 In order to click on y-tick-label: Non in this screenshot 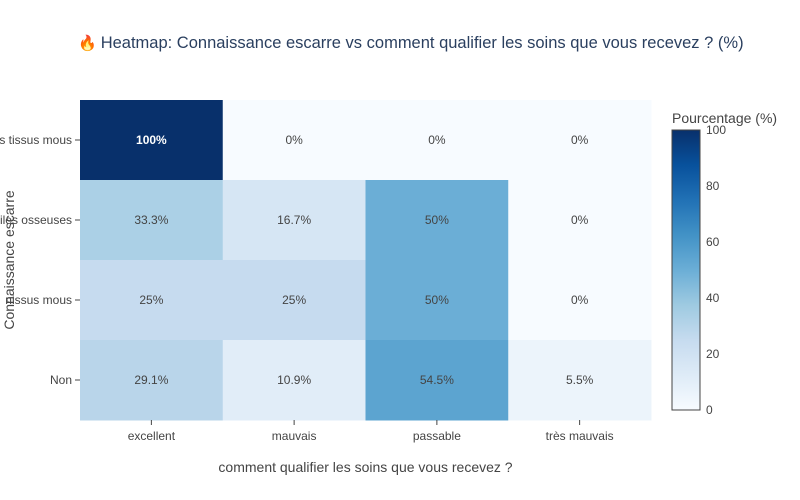, I will do `click(61, 380)`.